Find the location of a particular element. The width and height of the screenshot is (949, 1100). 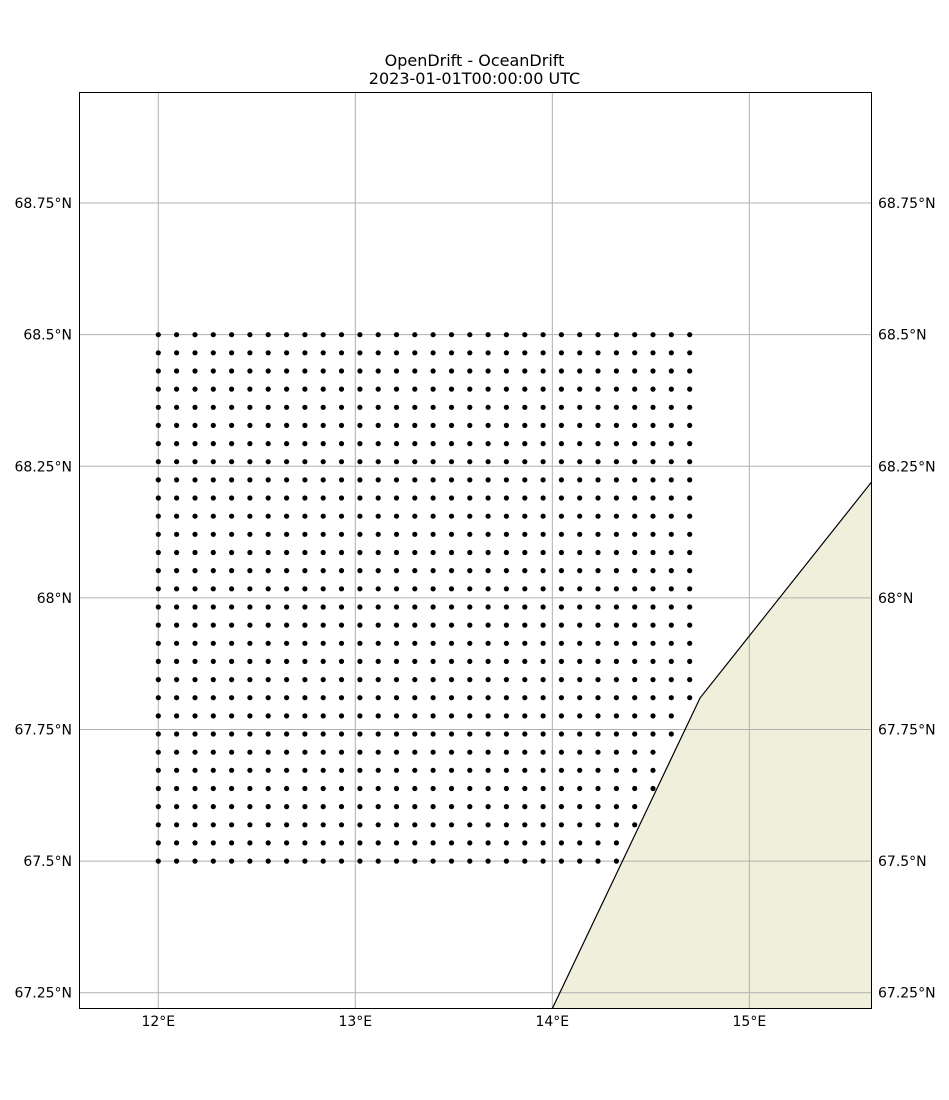

lat-tick-label-right: 67.75°N is located at coordinates (907, 730).